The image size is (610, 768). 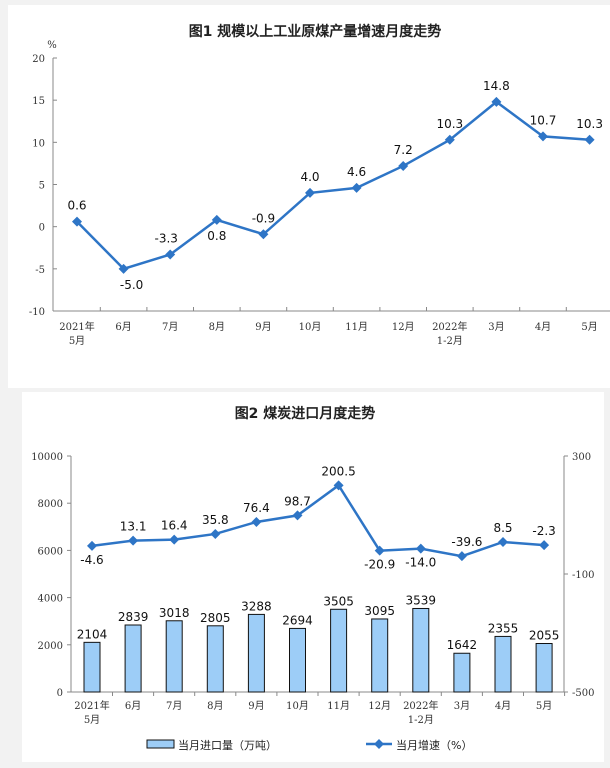 I want to click on chart-1-data-label: 14.8, so click(x=496, y=86).